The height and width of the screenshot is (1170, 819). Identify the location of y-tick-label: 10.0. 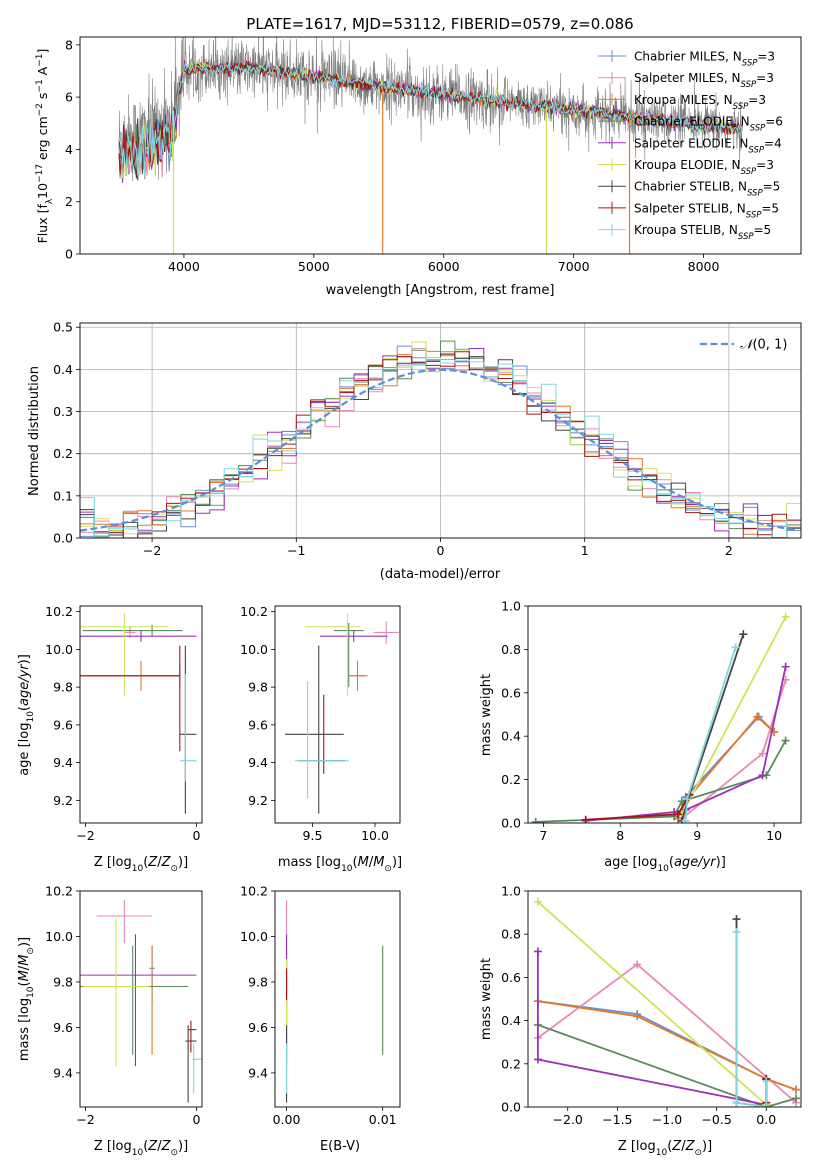
(59, 936).